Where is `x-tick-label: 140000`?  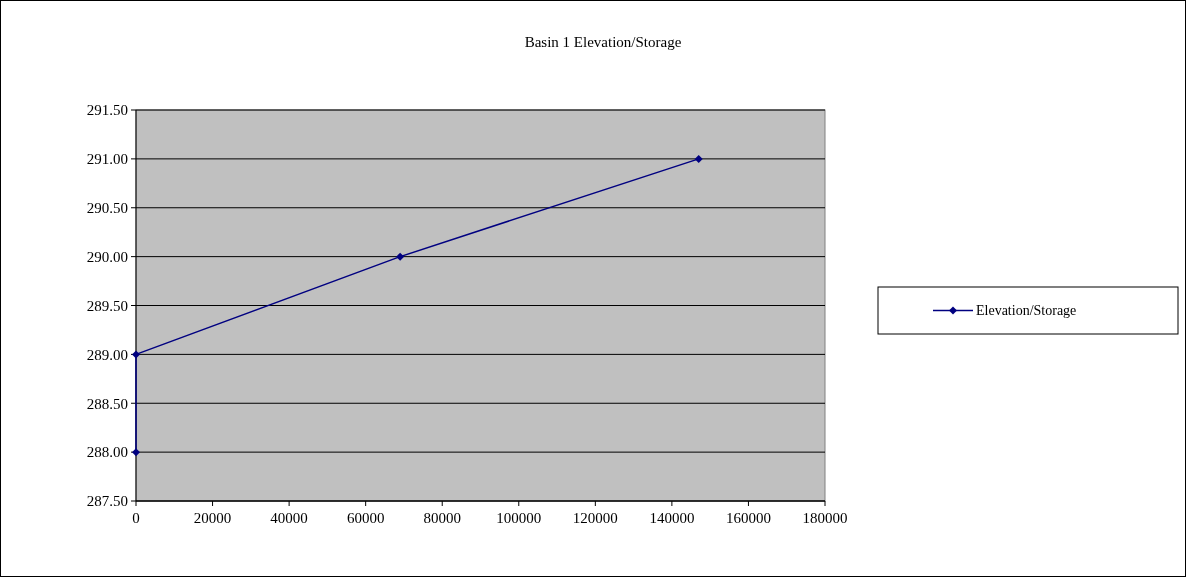 x-tick-label: 140000 is located at coordinates (672, 518).